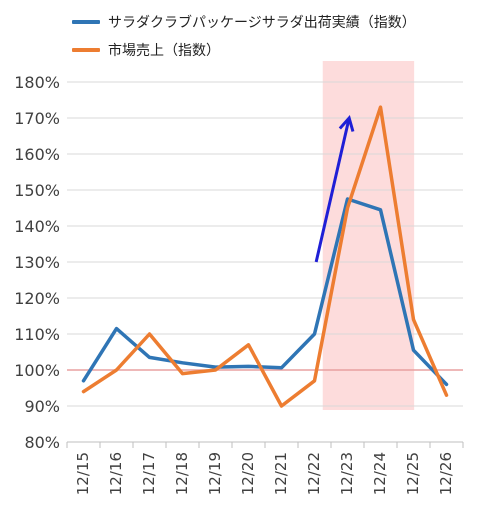  What do you see at coordinates (116, 473) in the screenshot?
I see `x-tick-label: 12/16` at bounding box center [116, 473].